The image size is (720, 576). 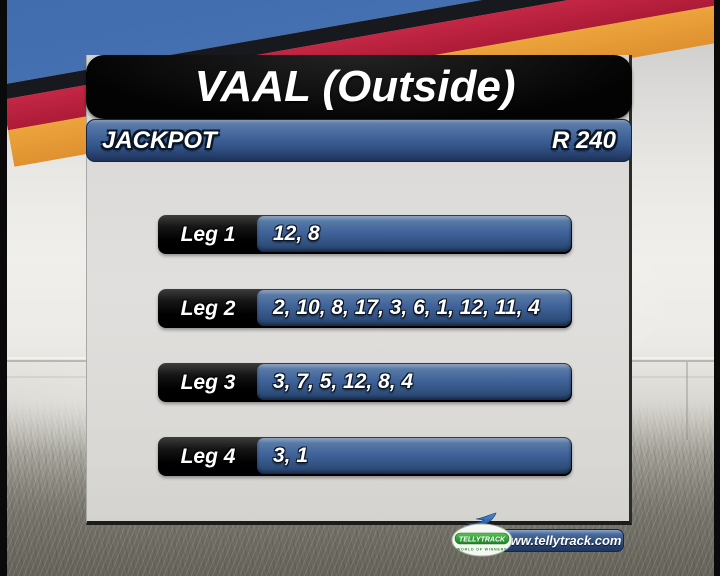 I want to click on website-url: www.tellytrack.com, so click(x=561, y=540).